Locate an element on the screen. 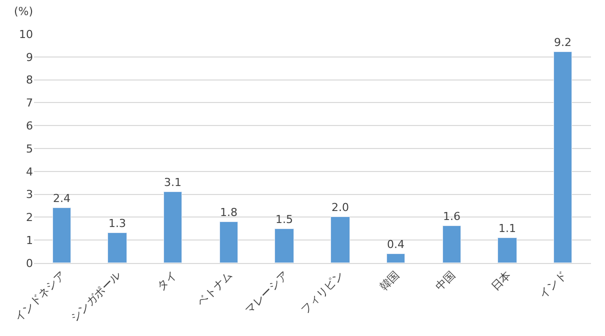 This screenshot has height=336, width=605. y-tick-label: 0 is located at coordinates (29, 263).